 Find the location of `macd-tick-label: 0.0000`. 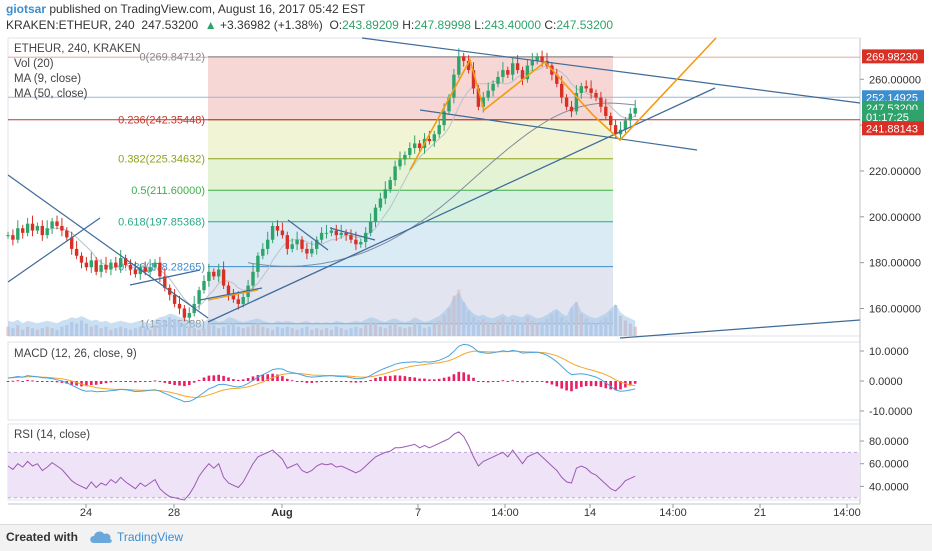

macd-tick-label: 0.0000 is located at coordinates (886, 382).